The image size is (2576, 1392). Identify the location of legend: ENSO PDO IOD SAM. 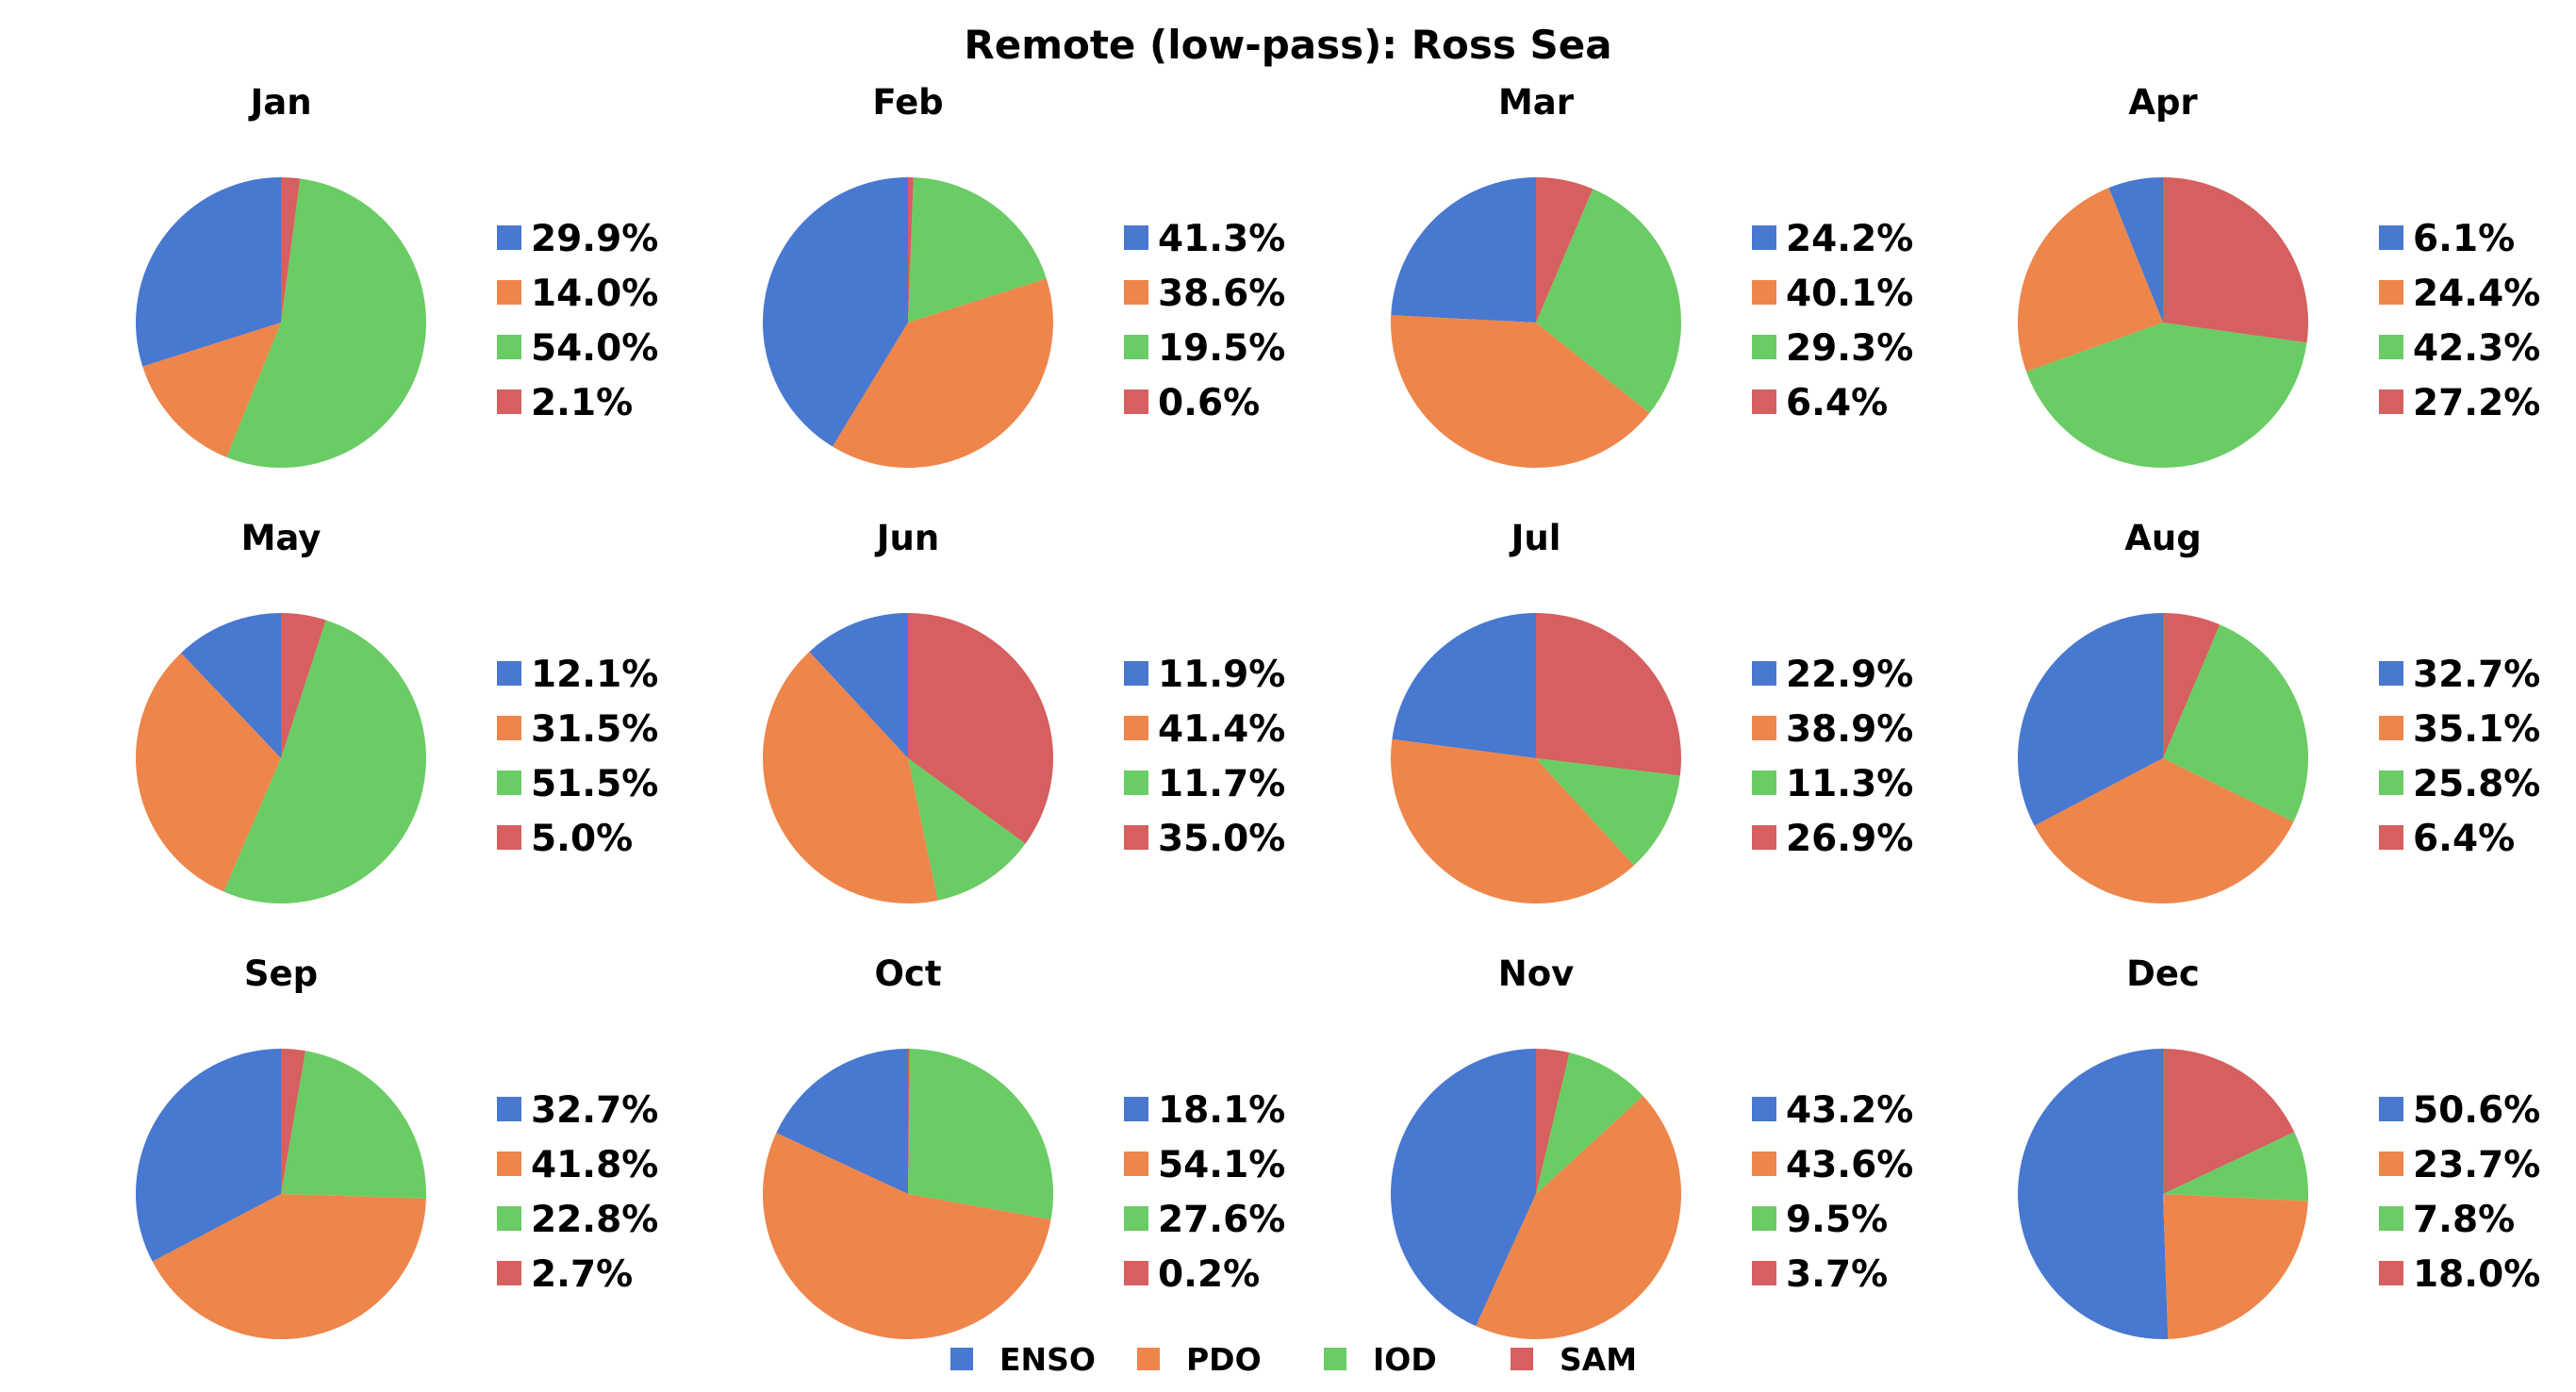
(1293, 1359).